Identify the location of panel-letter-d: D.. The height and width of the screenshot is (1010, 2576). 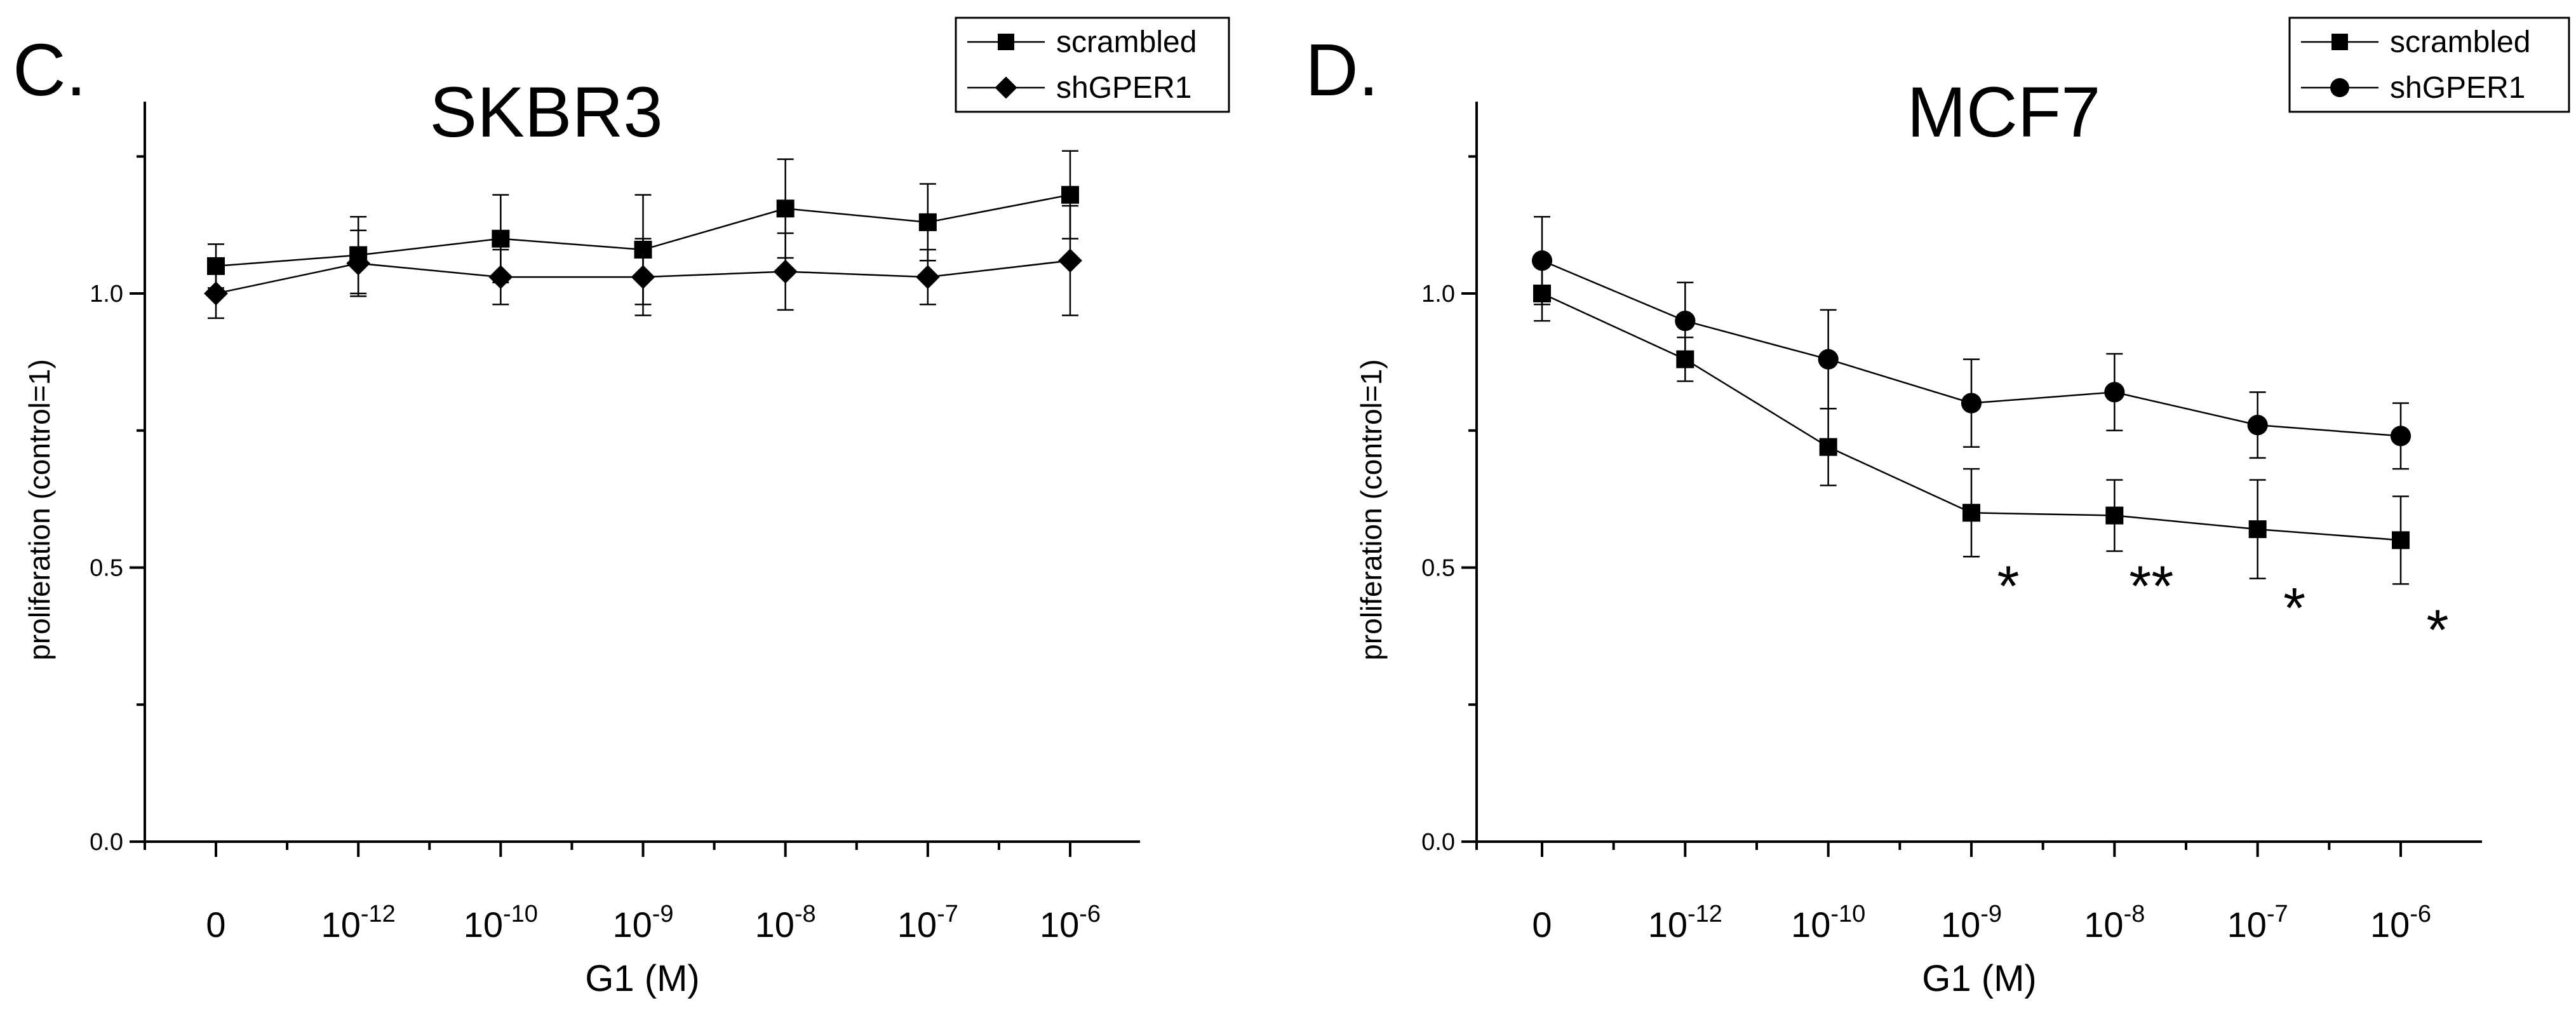
(1342, 70).